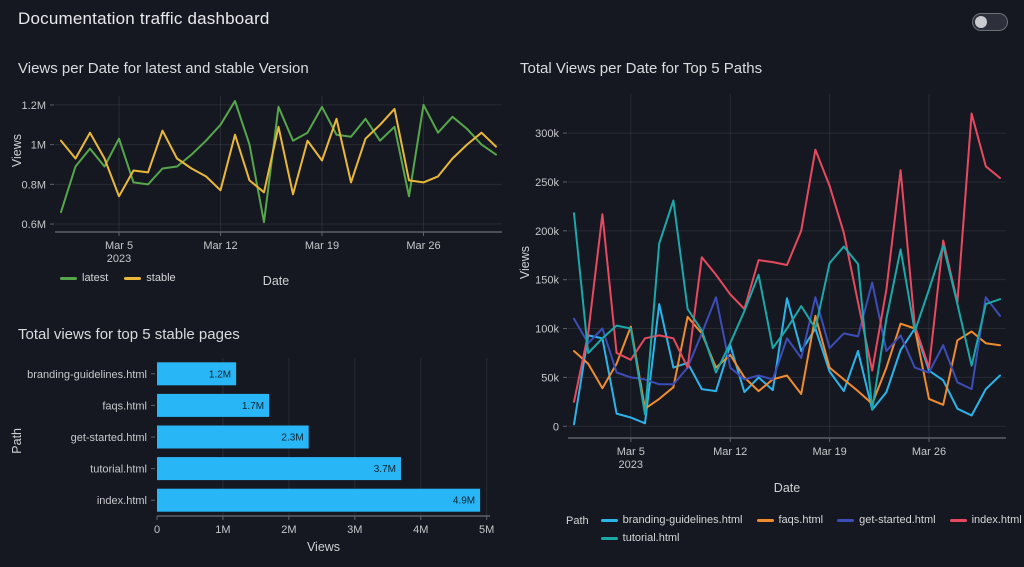 The height and width of the screenshot is (567, 1024). Describe the element at coordinates (547, 134) in the screenshot. I see `svg-text: 300k` at that location.